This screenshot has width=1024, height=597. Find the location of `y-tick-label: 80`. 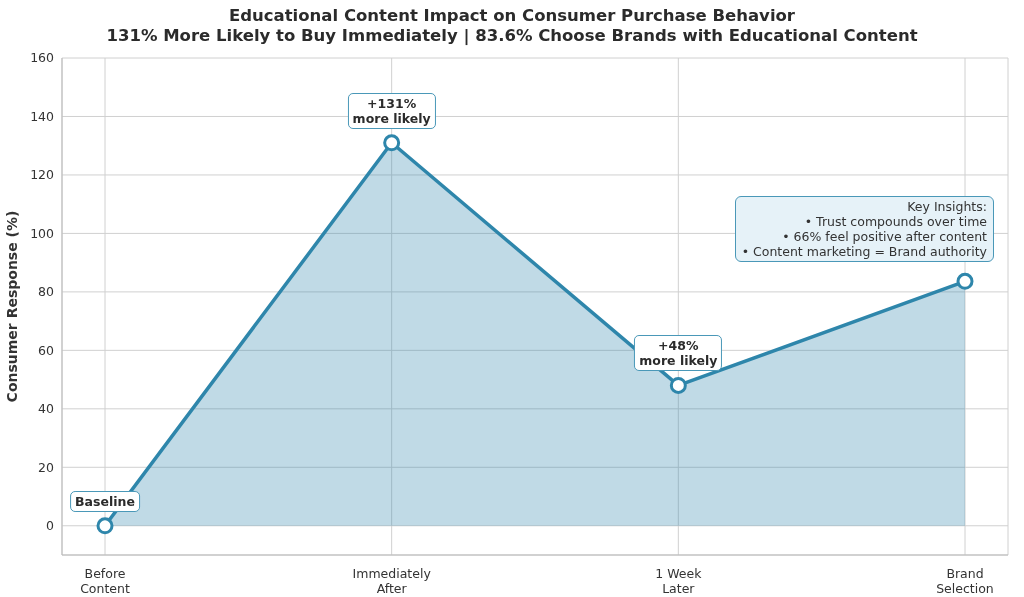

y-tick-label: 80 is located at coordinates (46, 292).